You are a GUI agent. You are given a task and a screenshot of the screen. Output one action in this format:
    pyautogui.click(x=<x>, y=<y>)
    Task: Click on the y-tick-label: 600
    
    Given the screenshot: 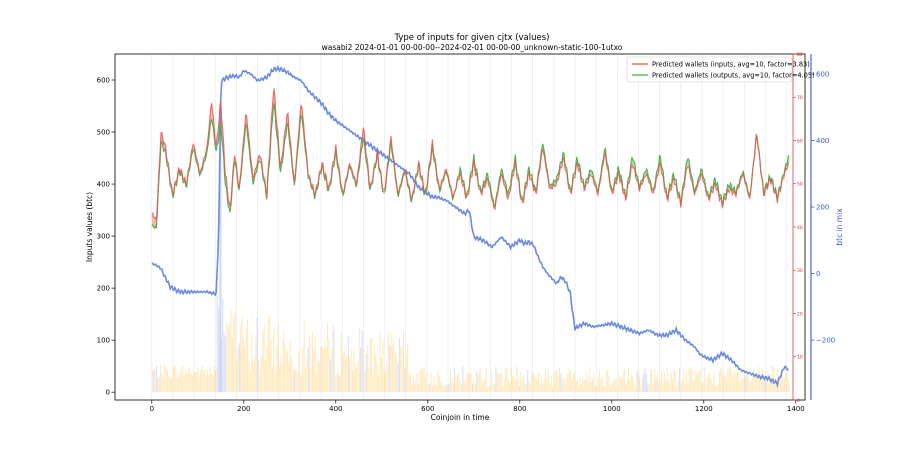 What is the action you would take?
    pyautogui.click(x=103, y=81)
    